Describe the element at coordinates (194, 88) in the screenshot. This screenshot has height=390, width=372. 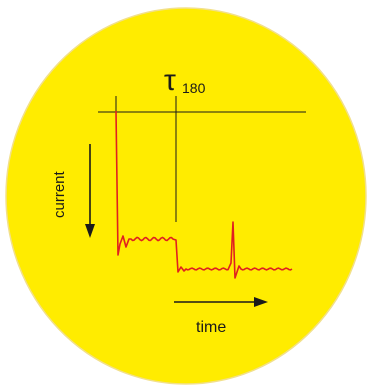
I see `tau-subscript: 180` at that location.